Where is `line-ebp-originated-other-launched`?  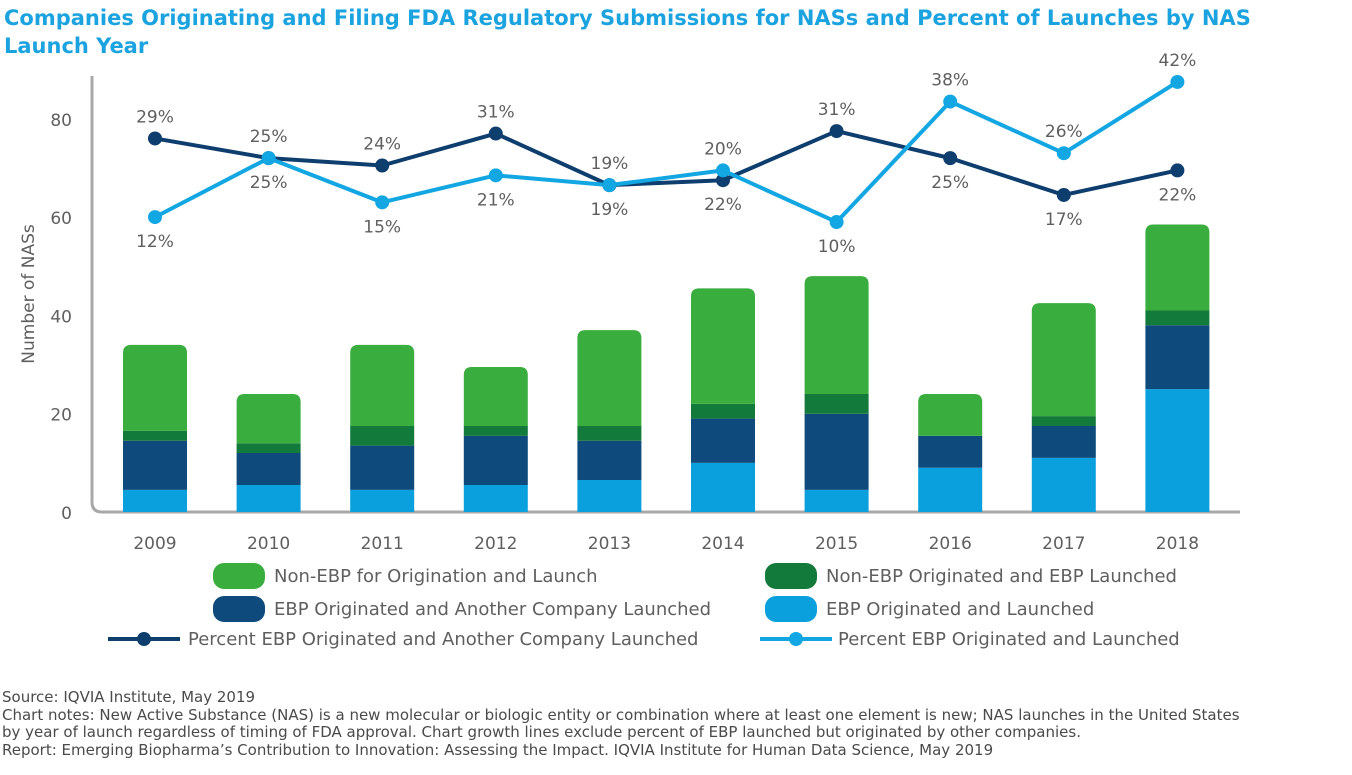
line-ebp-originated-other-launched is located at coordinates (666, 163).